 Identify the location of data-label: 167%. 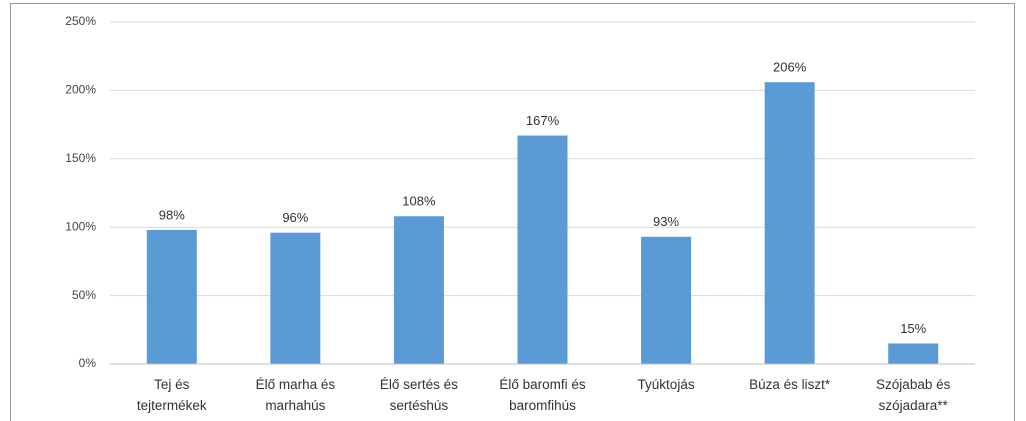
(543, 120).